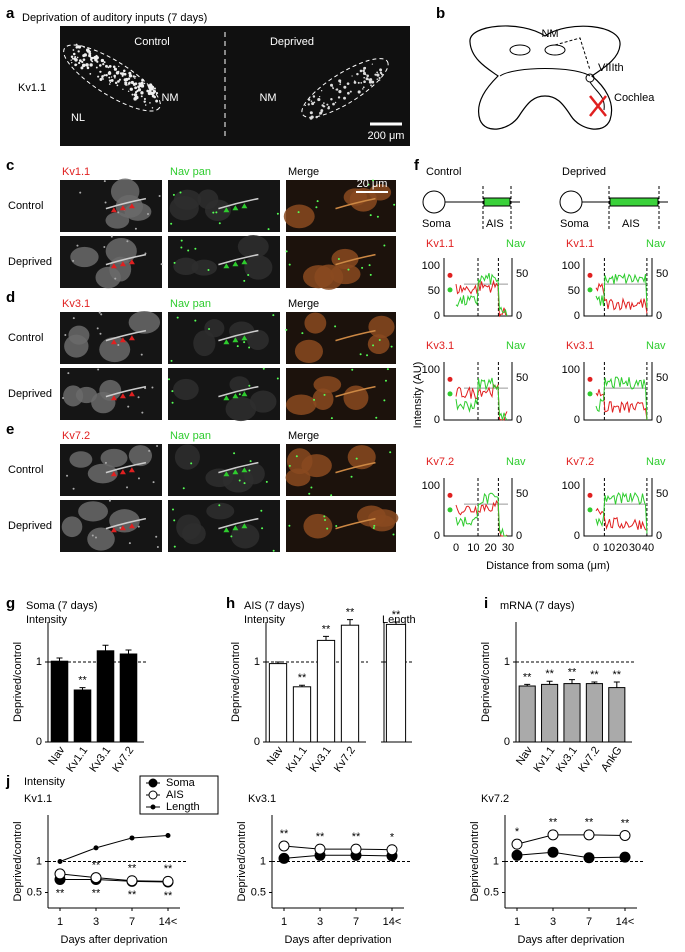 This screenshot has height=952, width=685. I want to click on y-tick-label: 1, so click(39, 861).